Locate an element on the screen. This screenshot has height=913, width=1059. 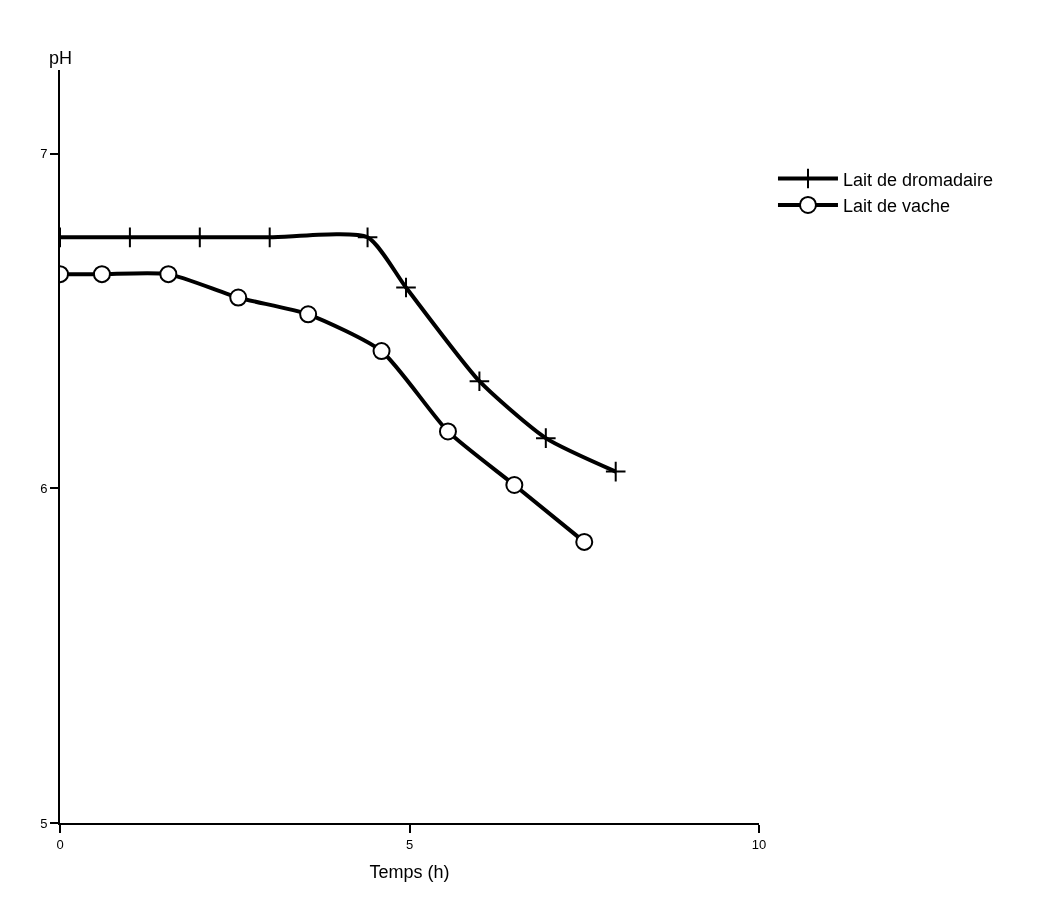
legend-label: Lait de vache is located at coordinates (896, 205).